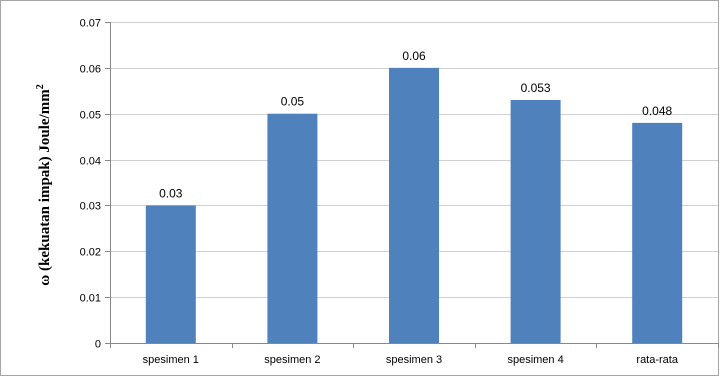 The image size is (720, 376). Describe the element at coordinates (90, 299) in the screenshot. I see `y-tick-label: 0.01` at that location.